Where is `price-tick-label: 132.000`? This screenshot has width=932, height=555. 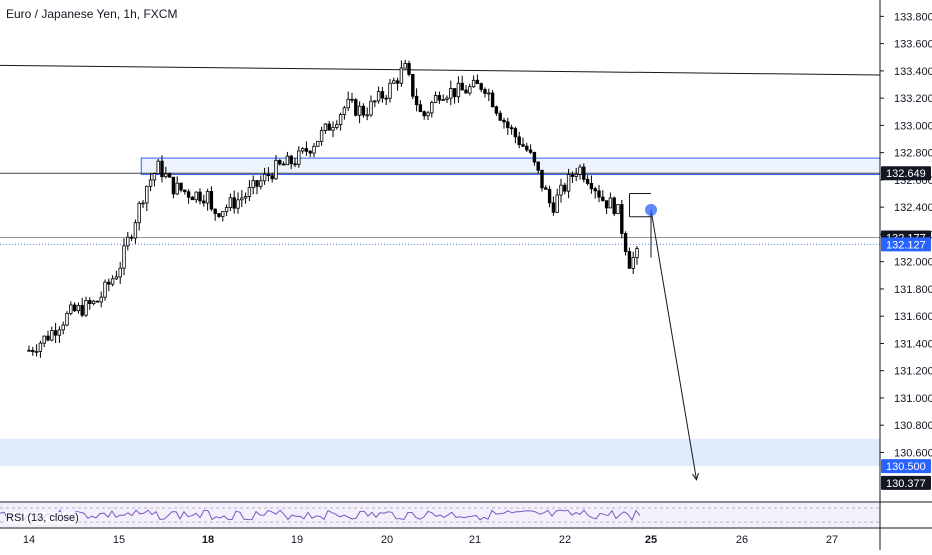 price-tick-label: 132.000 is located at coordinates (913, 263).